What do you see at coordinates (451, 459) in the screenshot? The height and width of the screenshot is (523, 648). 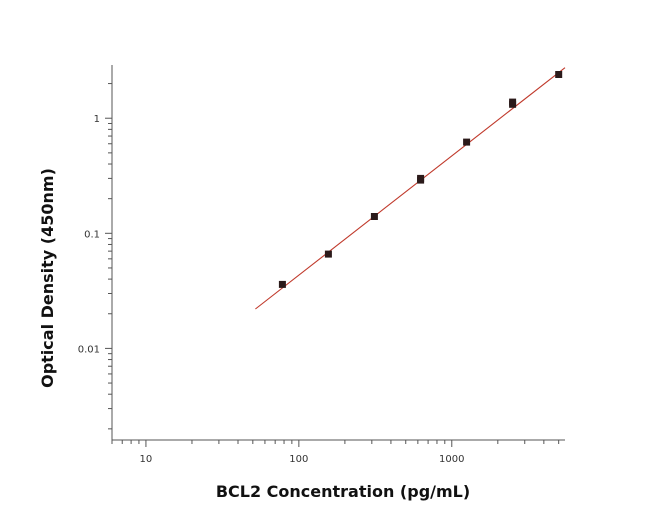 I see `x-tick-label: 1000` at bounding box center [451, 459].